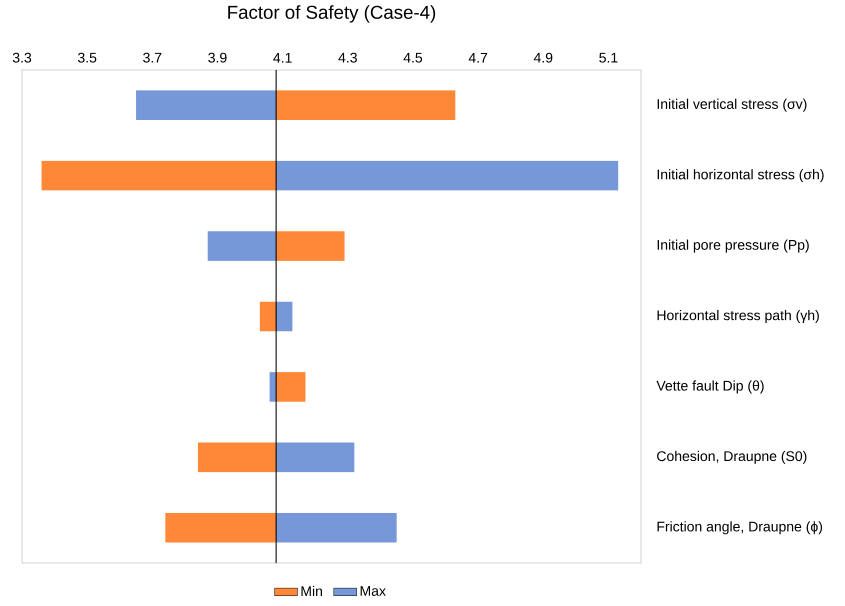 The image size is (845, 606). Describe the element at coordinates (543, 57) in the screenshot. I see `x-tick-label: 4.9` at that location.